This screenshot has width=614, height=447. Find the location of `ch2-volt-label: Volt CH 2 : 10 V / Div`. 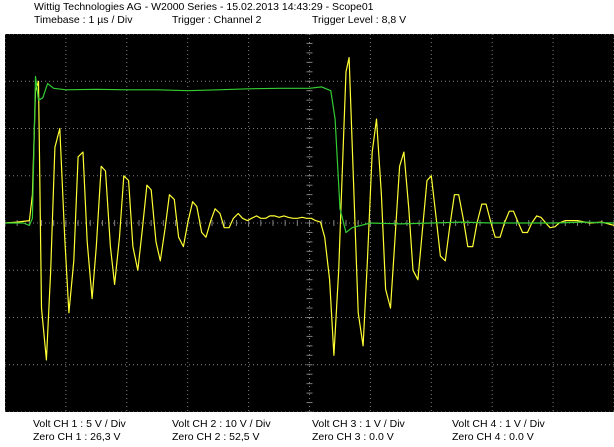

ch2-volt-label: Volt CH 2 : 10 V / Div is located at coordinates (221, 424).